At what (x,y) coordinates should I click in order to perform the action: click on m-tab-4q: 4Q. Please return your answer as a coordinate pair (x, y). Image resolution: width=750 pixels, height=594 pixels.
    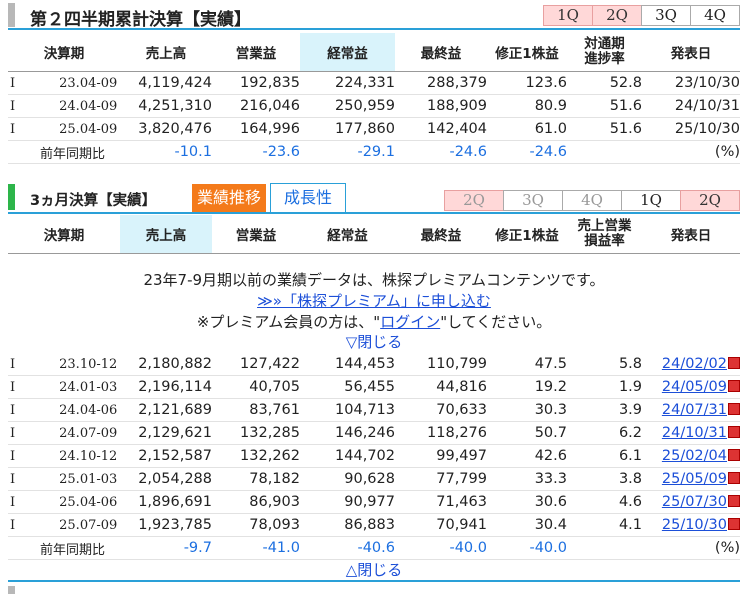
    Looking at the image, I should click on (592, 200).